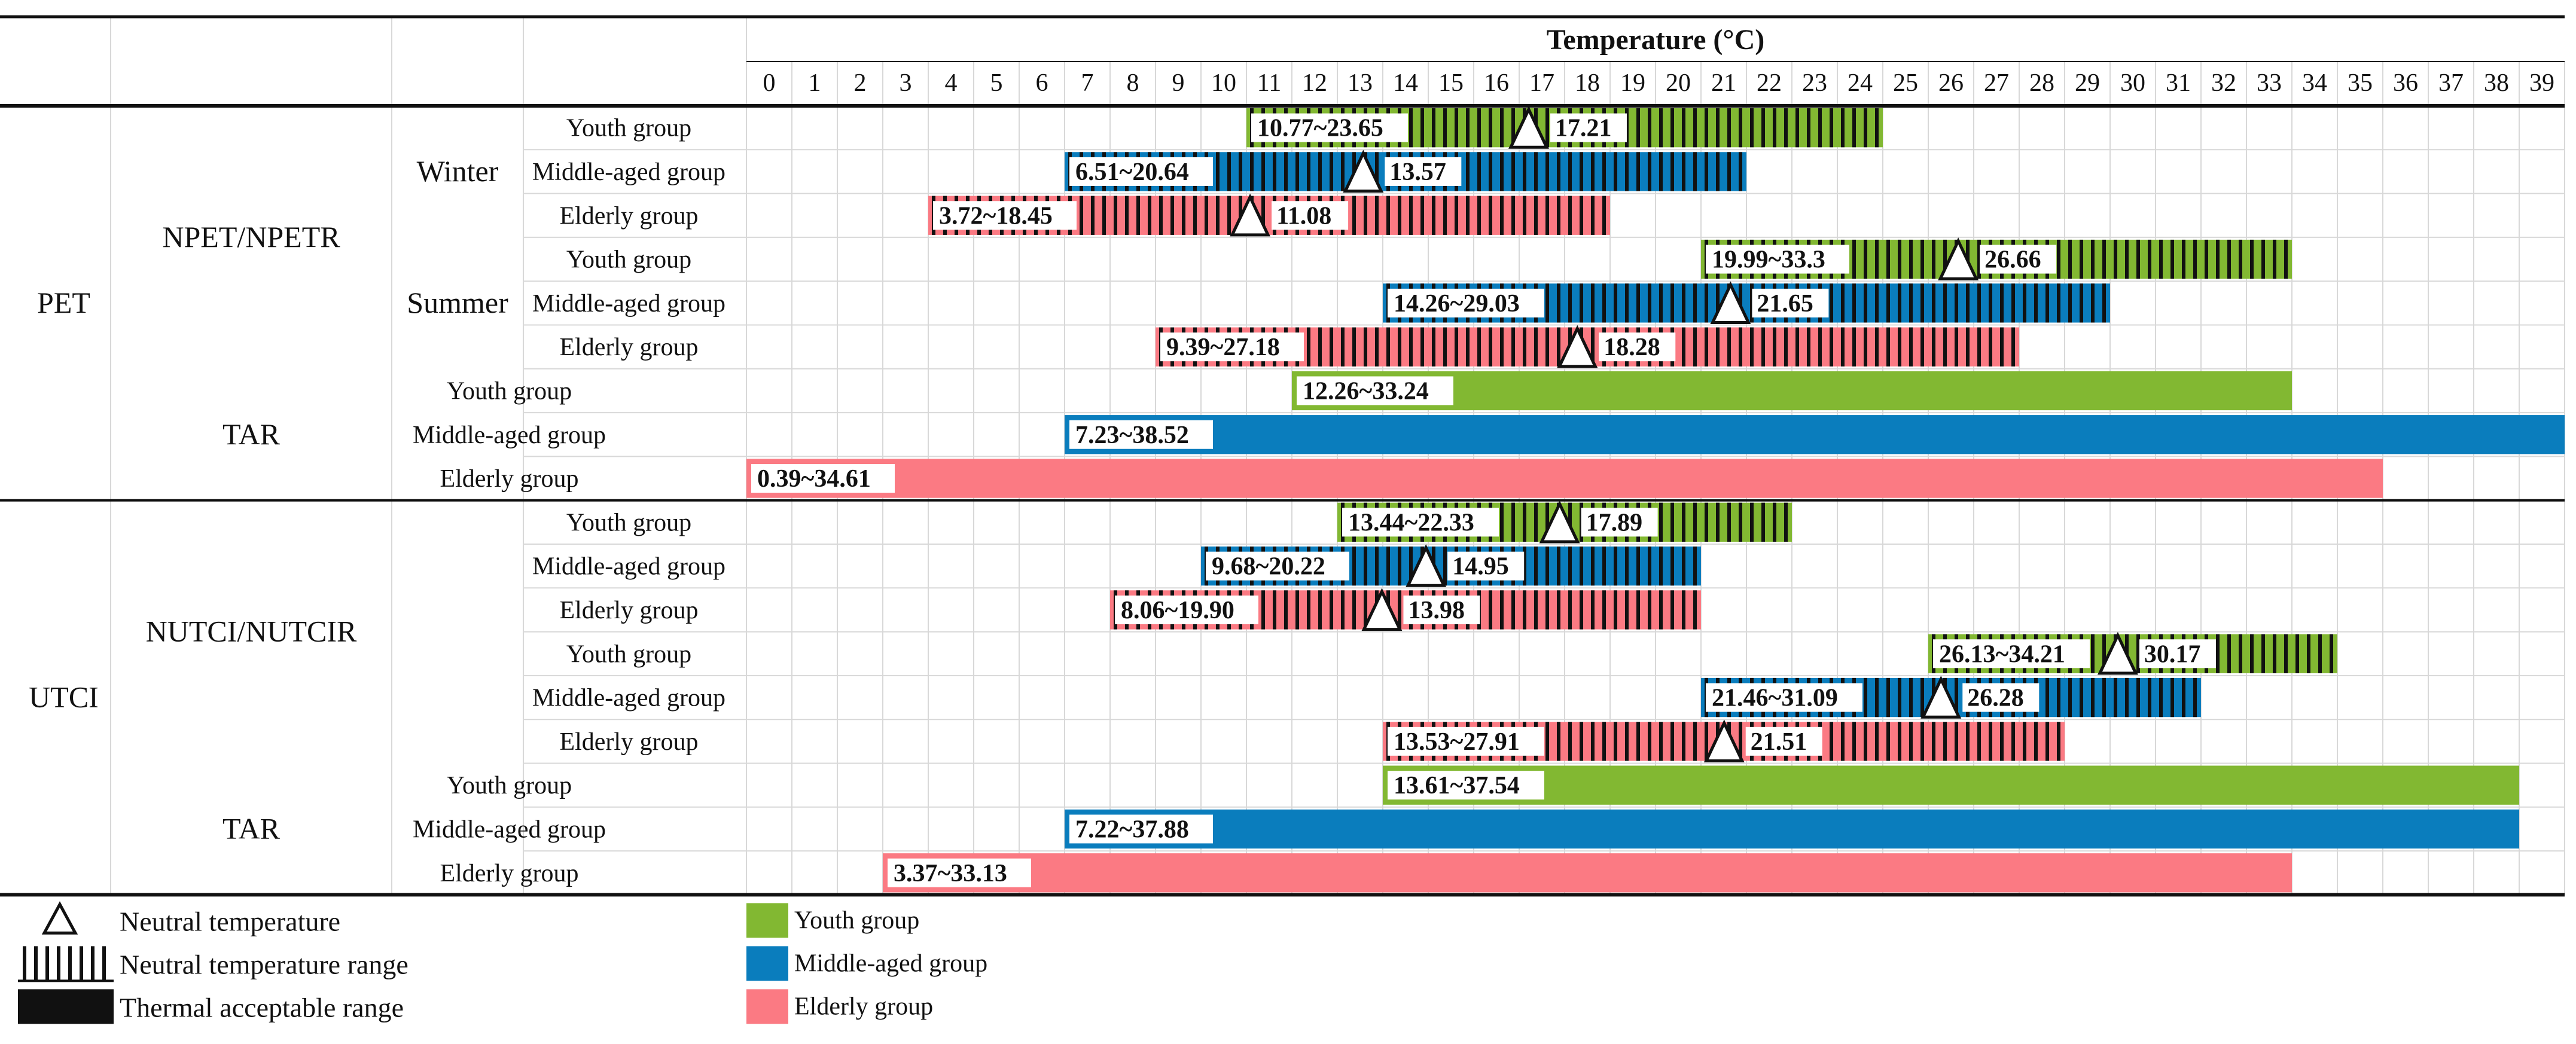  What do you see at coordinates (1132, 829) in the screenshot?
I see `range-label: 7.22~37.88` at bounding box center [1132, 829].